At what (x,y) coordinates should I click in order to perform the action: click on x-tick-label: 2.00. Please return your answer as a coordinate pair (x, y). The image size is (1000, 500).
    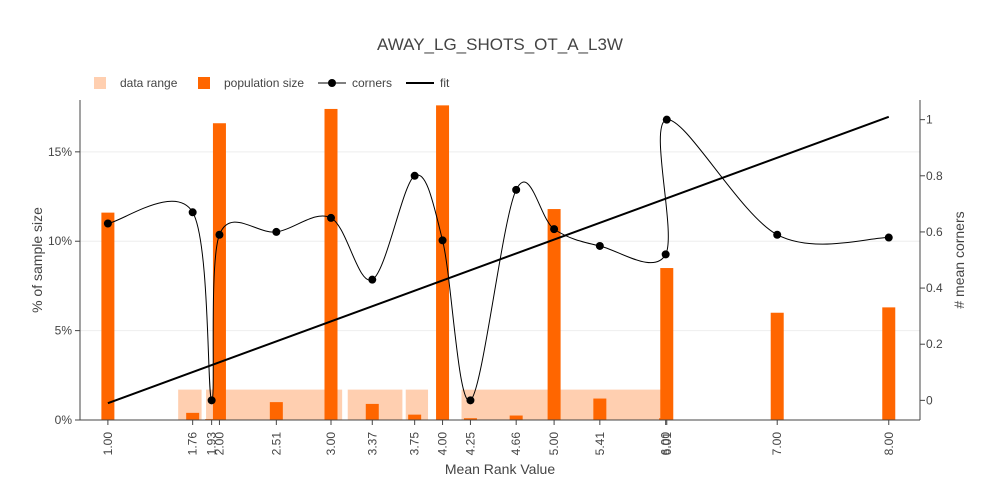
    Looking at the image, I should click on (219, 444).